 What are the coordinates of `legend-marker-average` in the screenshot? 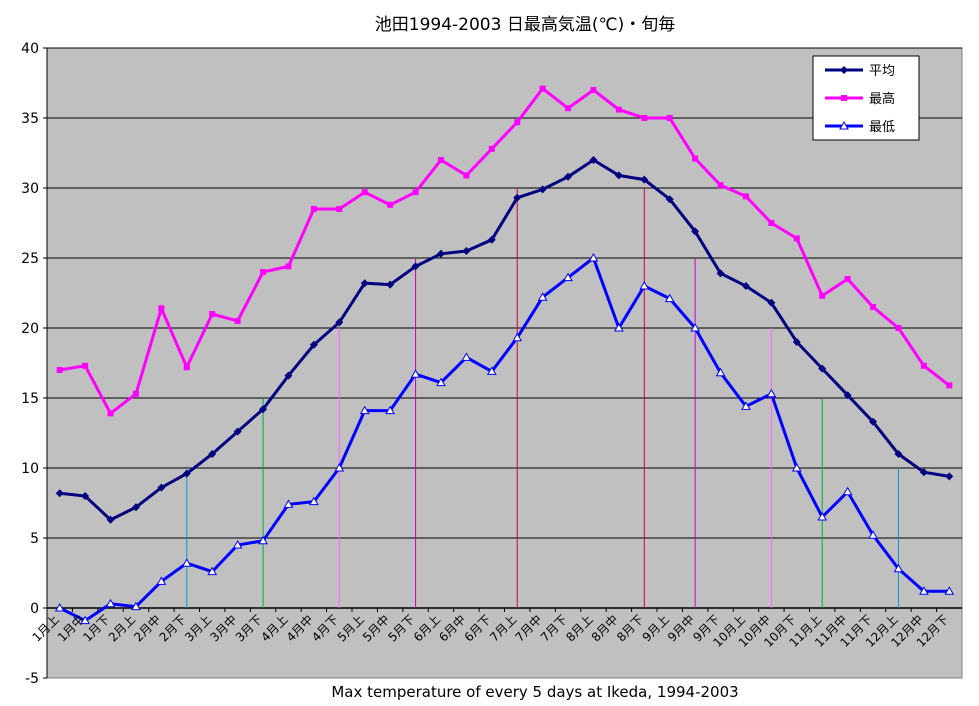 It's located at (844, 70).